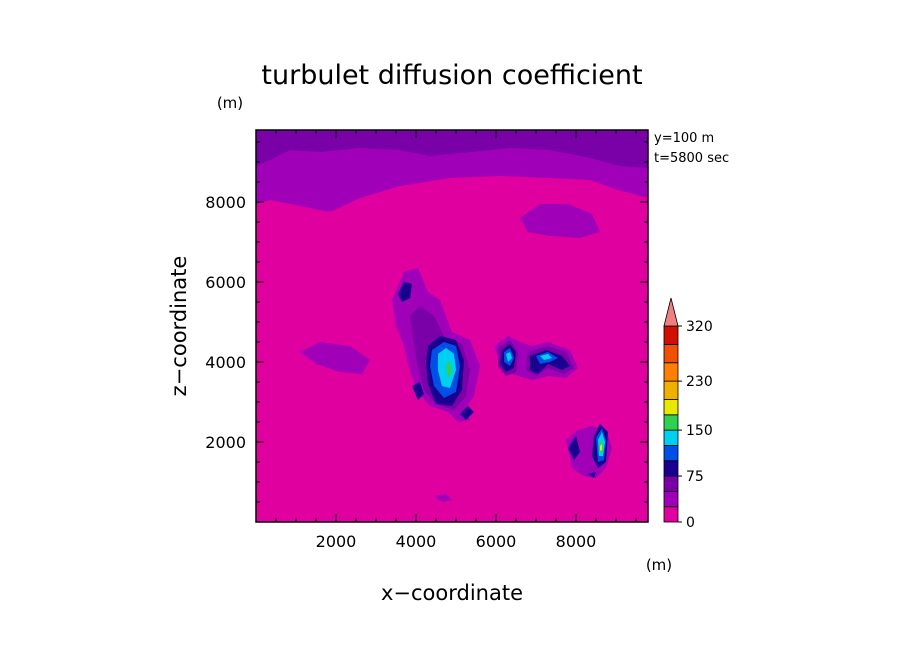 This screenshot has height=654, width=904. What do you see at coordinates (546, 357) in the screenshot?
I see `contour-right-peak` at bounding box center [546, 357].